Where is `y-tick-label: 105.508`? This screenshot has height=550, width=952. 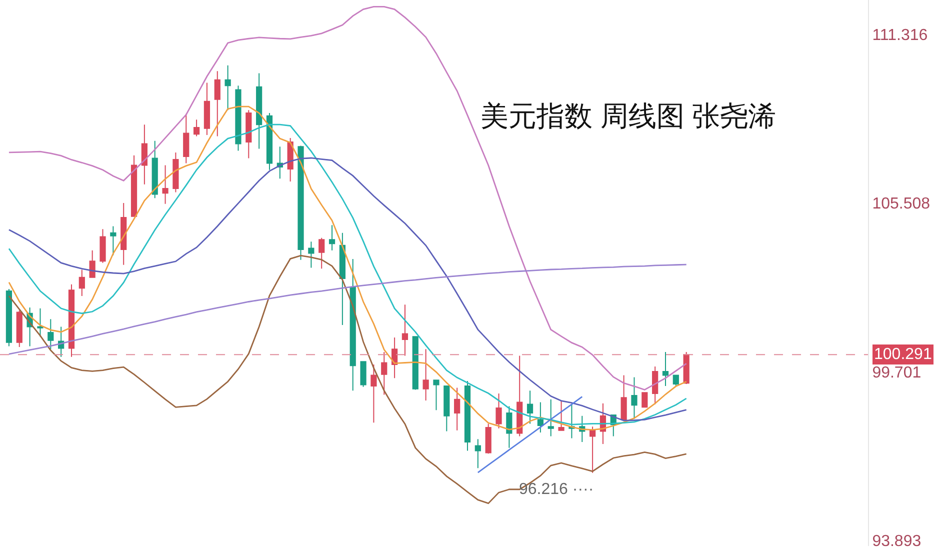 y-tick-label: 105.508 is located at coordinates (901, 204).